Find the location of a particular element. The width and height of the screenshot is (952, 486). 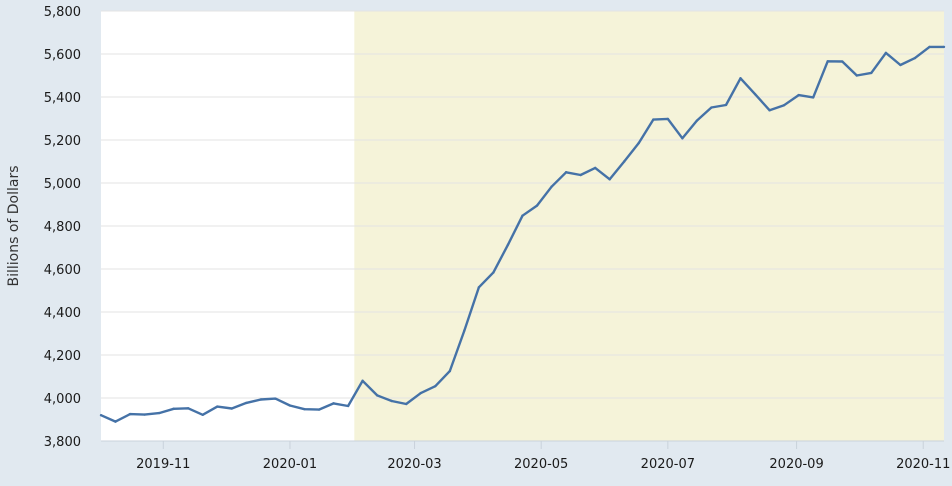

x-tick-label: 2020-09 is located at coordinates (796, 464).